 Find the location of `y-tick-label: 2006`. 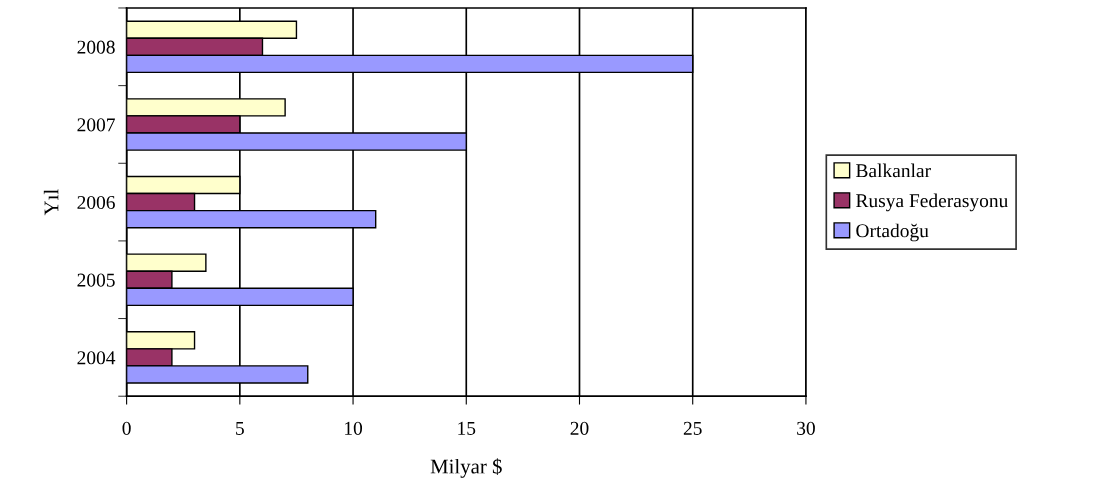

y-tick-label: 2006 is located at coordinates (96, 202).